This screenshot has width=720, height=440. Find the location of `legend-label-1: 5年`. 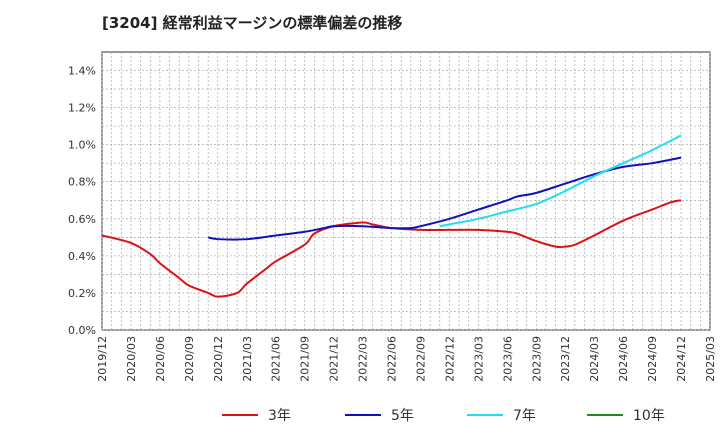

legend-label-1: 5年 is located at coordinates (402, 416).